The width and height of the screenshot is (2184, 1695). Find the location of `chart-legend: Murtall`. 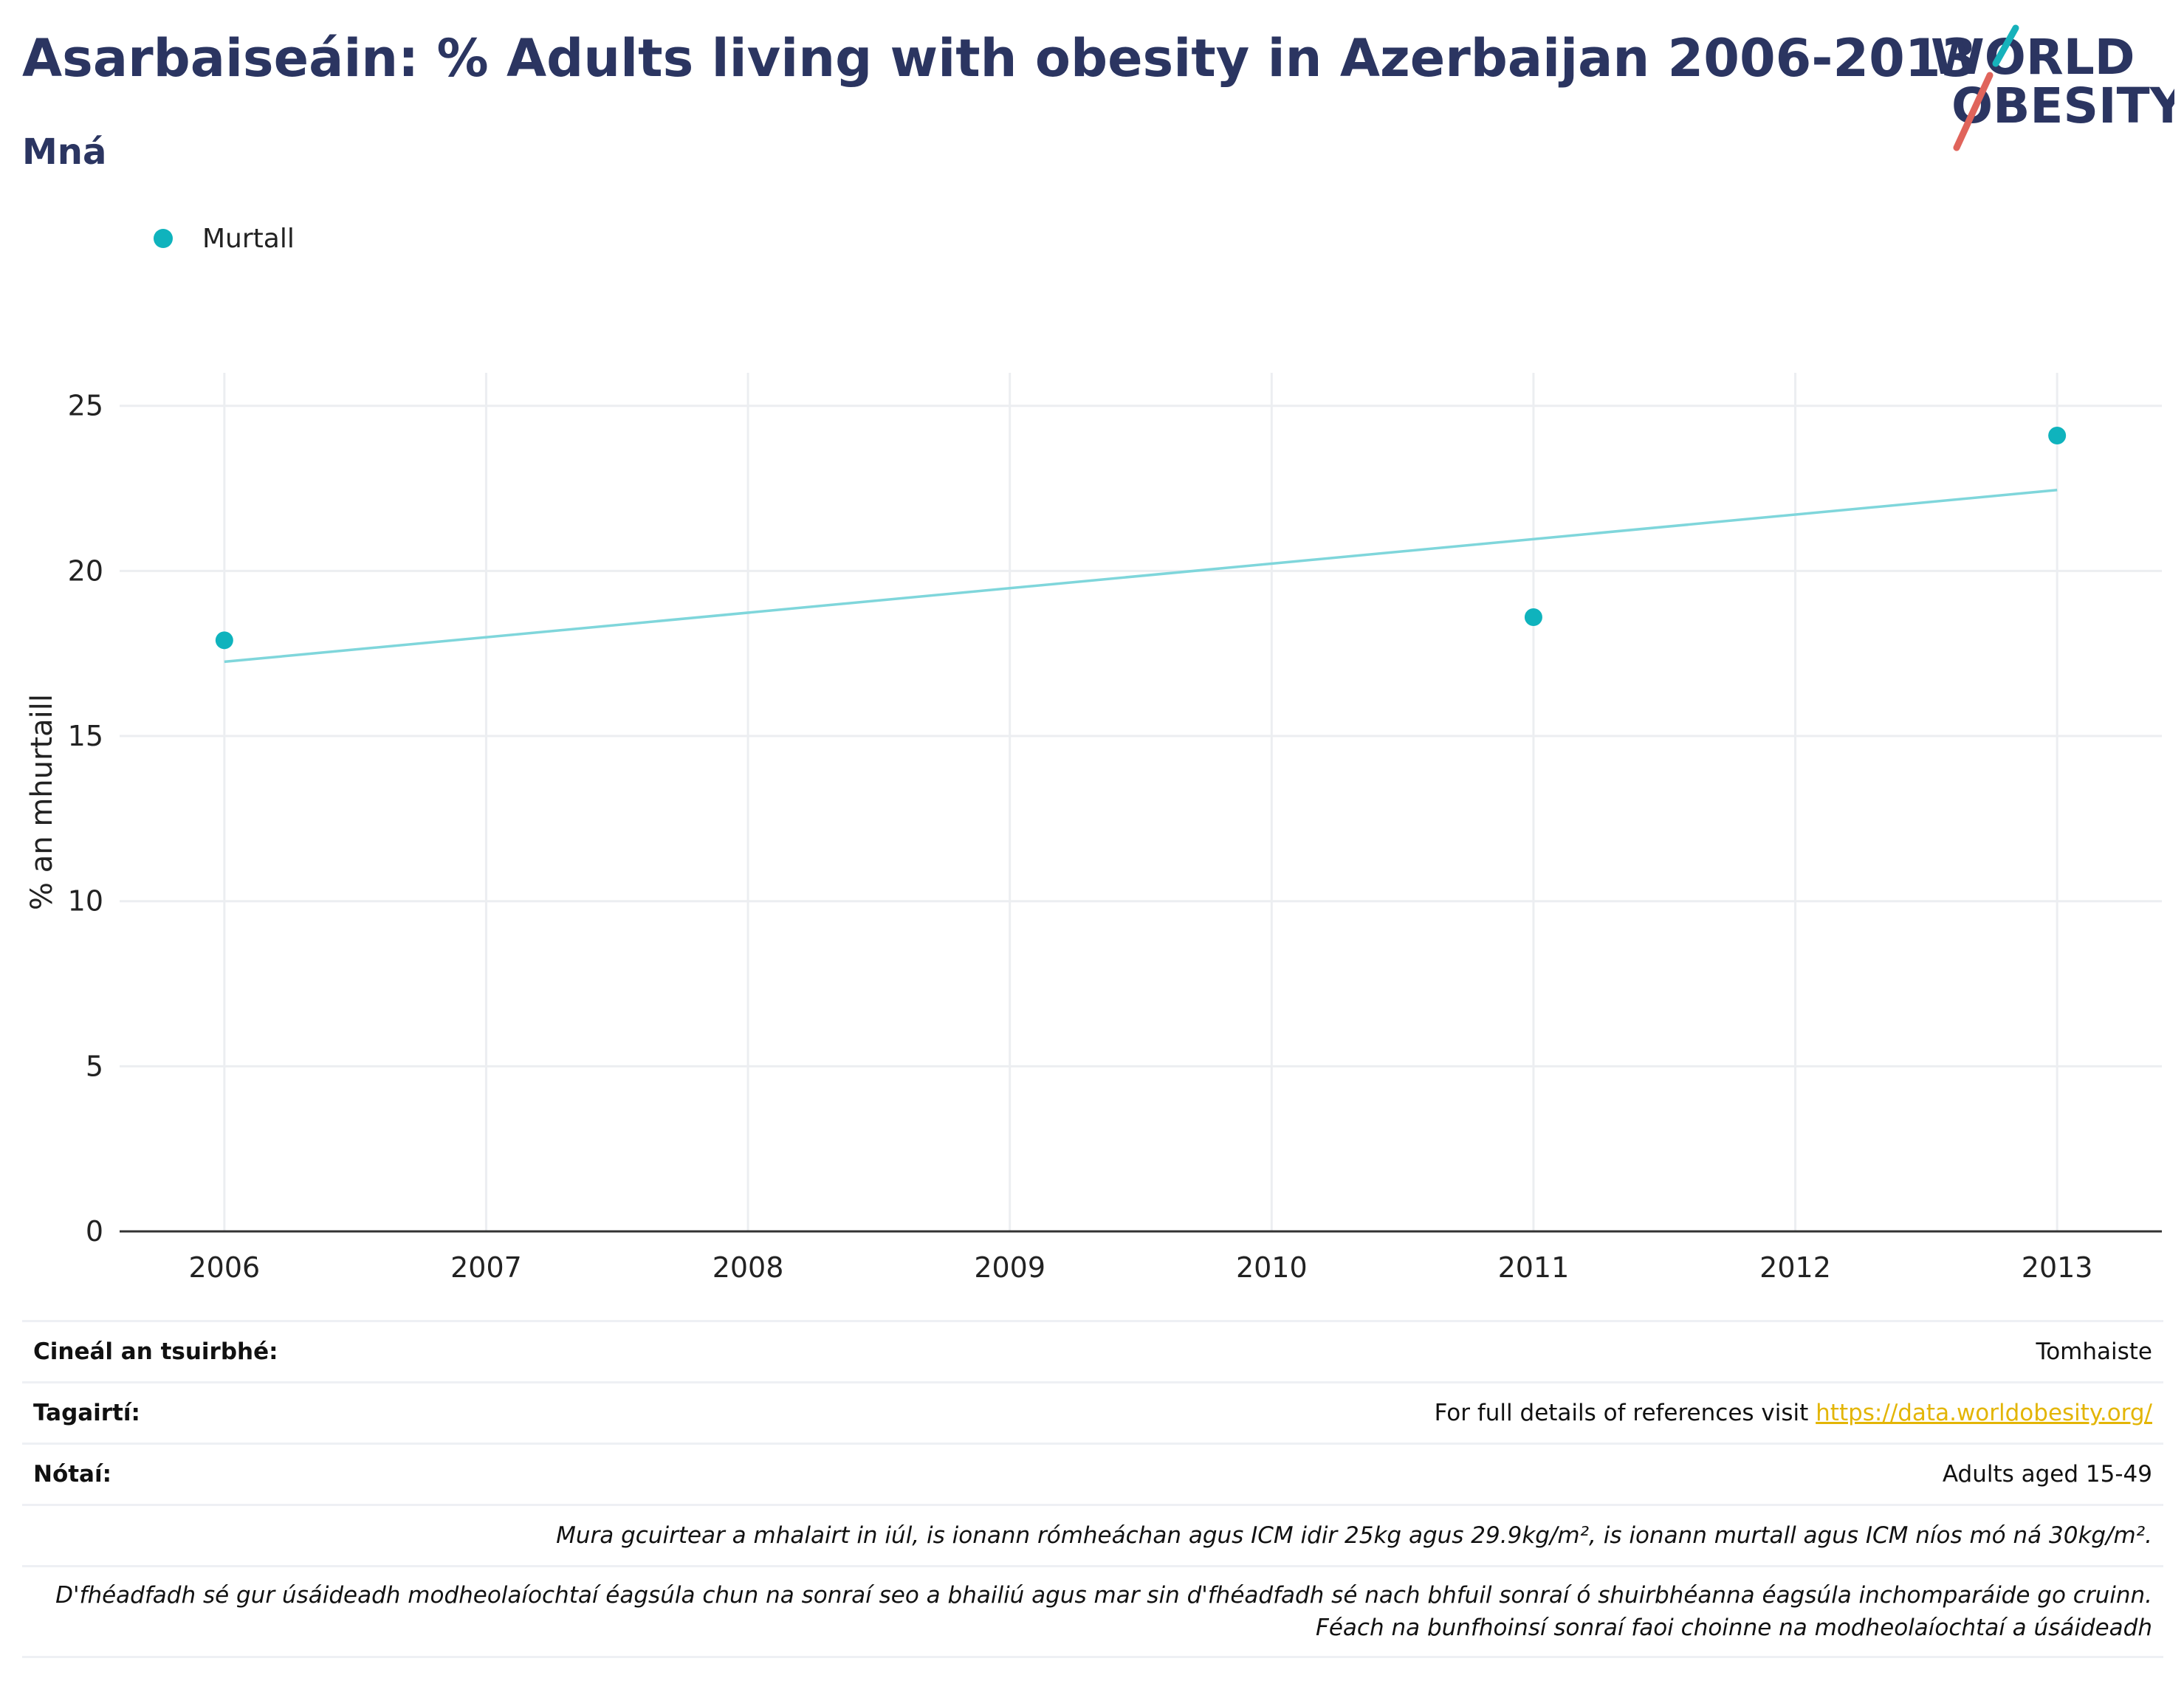

chart-legend: Murtall is located at coordinates (225, 238).